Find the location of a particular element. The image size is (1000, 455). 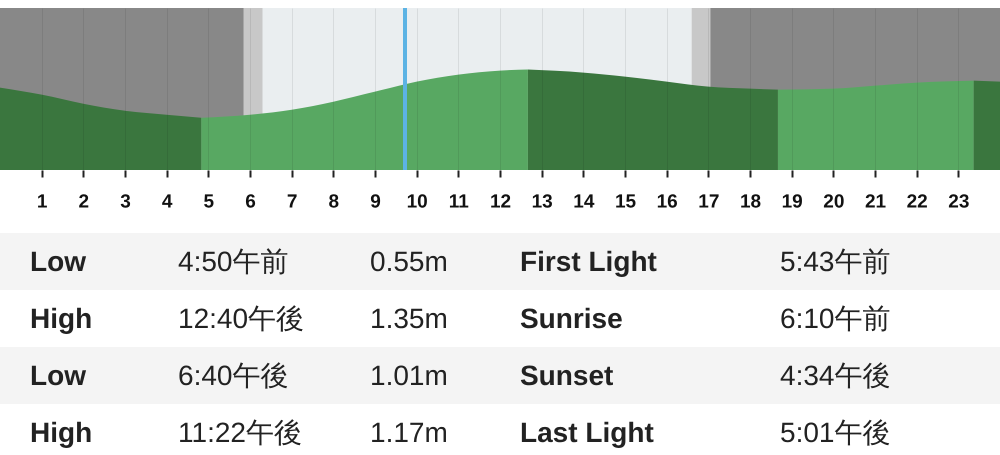

x-tick-label: 23 is located at coordinates (959, 202).